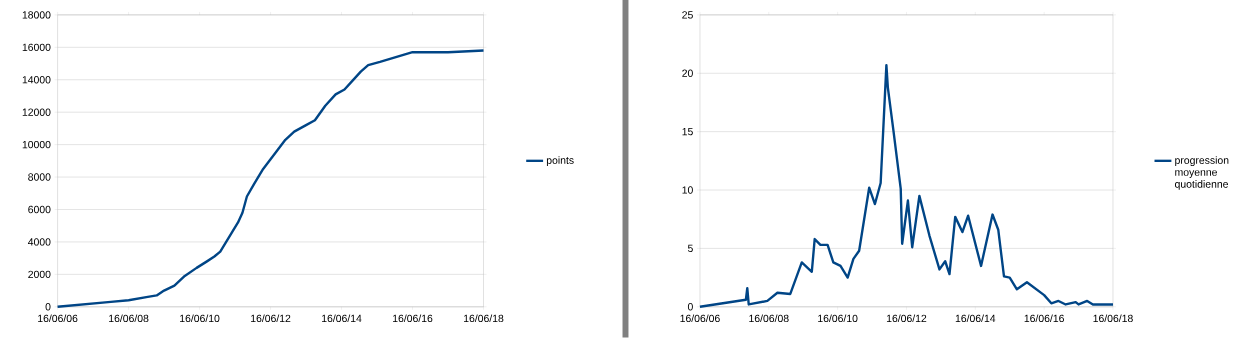 The height and width of the screenshot is (338, 1249). I want to click on y-tick-label: 4000, so click(39, 242).